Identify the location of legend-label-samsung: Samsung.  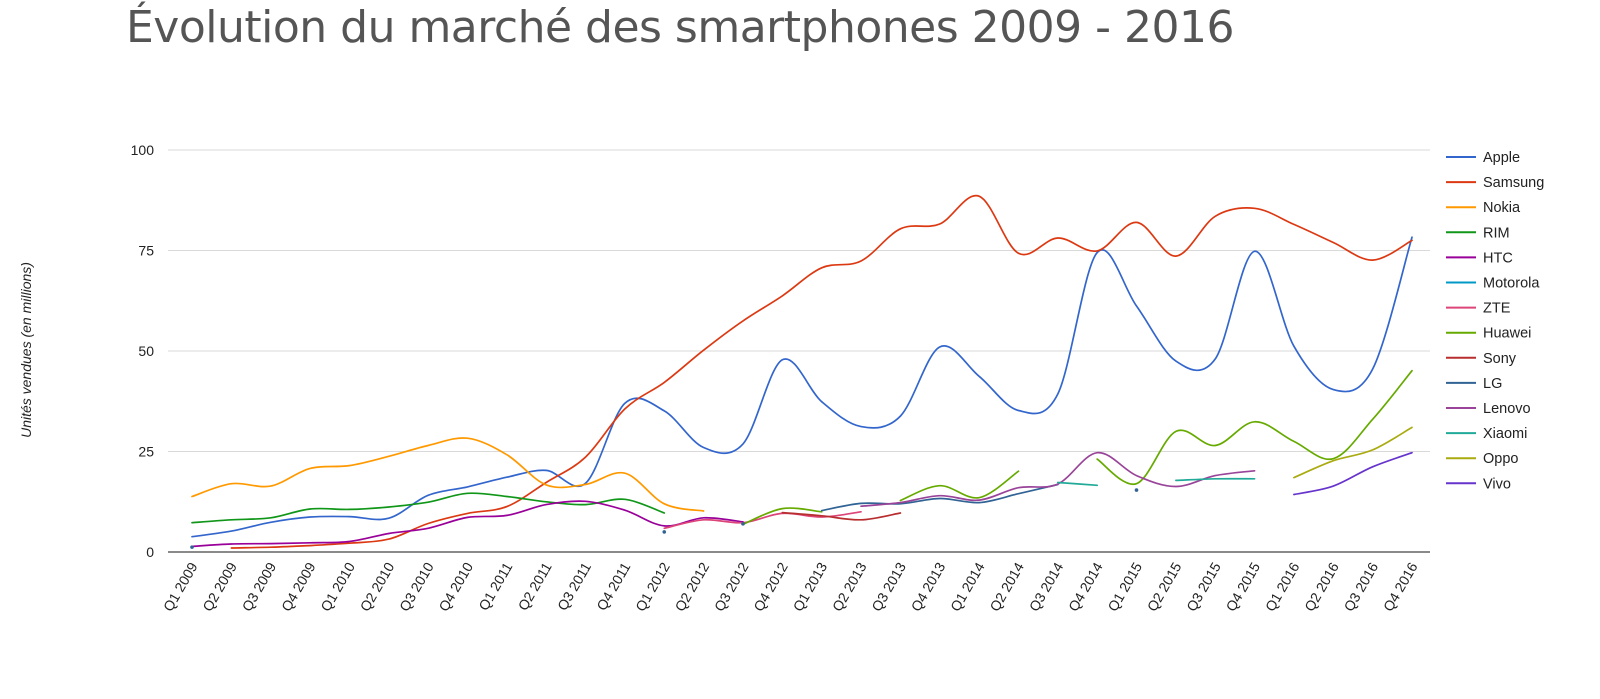
(1513, 183).